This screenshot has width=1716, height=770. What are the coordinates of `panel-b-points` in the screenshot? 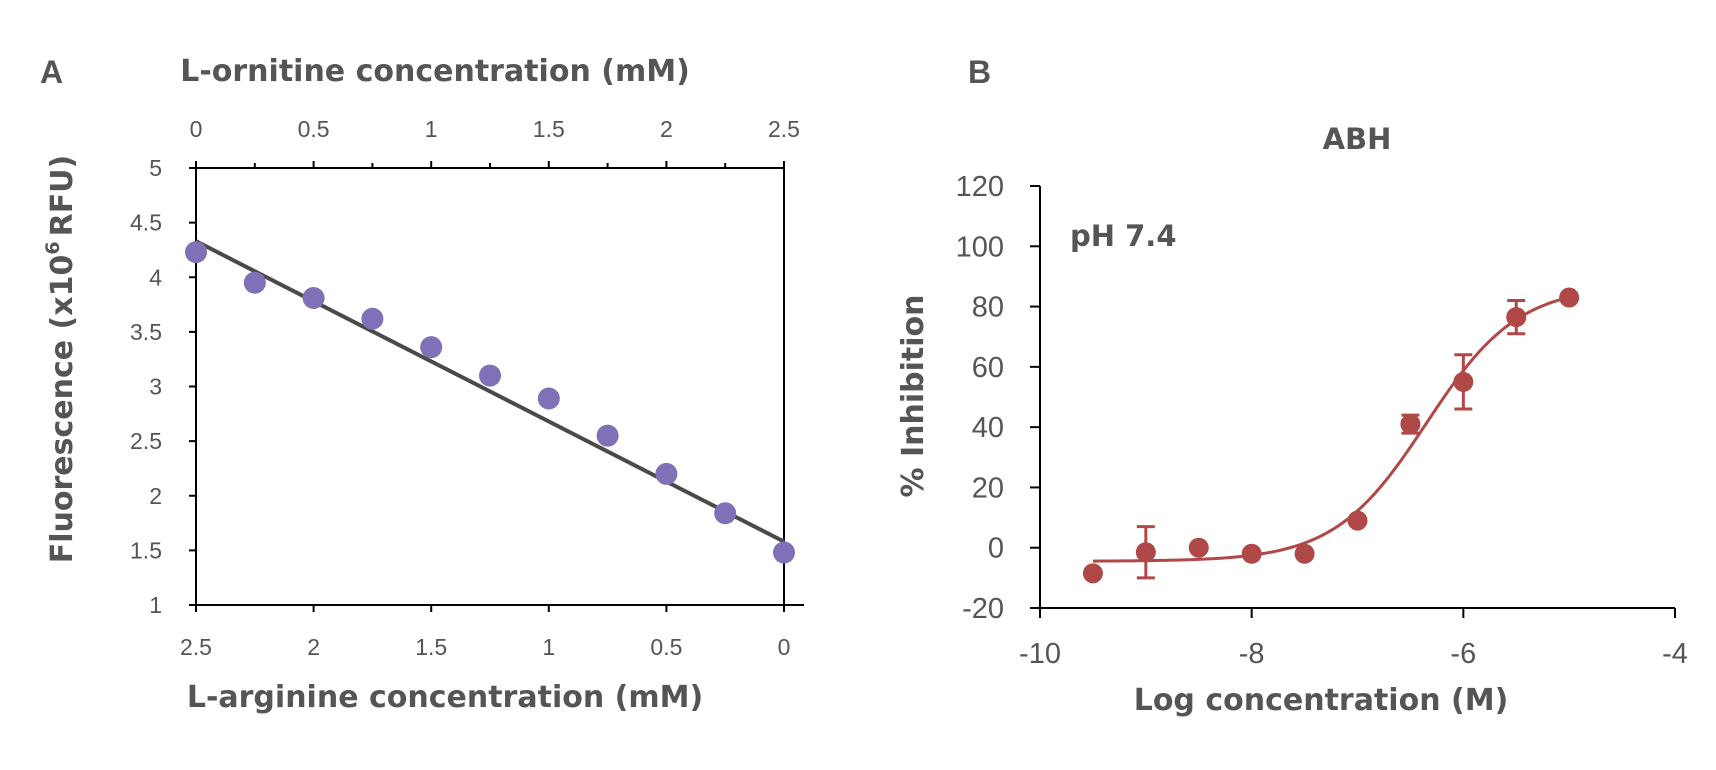 It's located at (1331, 435).